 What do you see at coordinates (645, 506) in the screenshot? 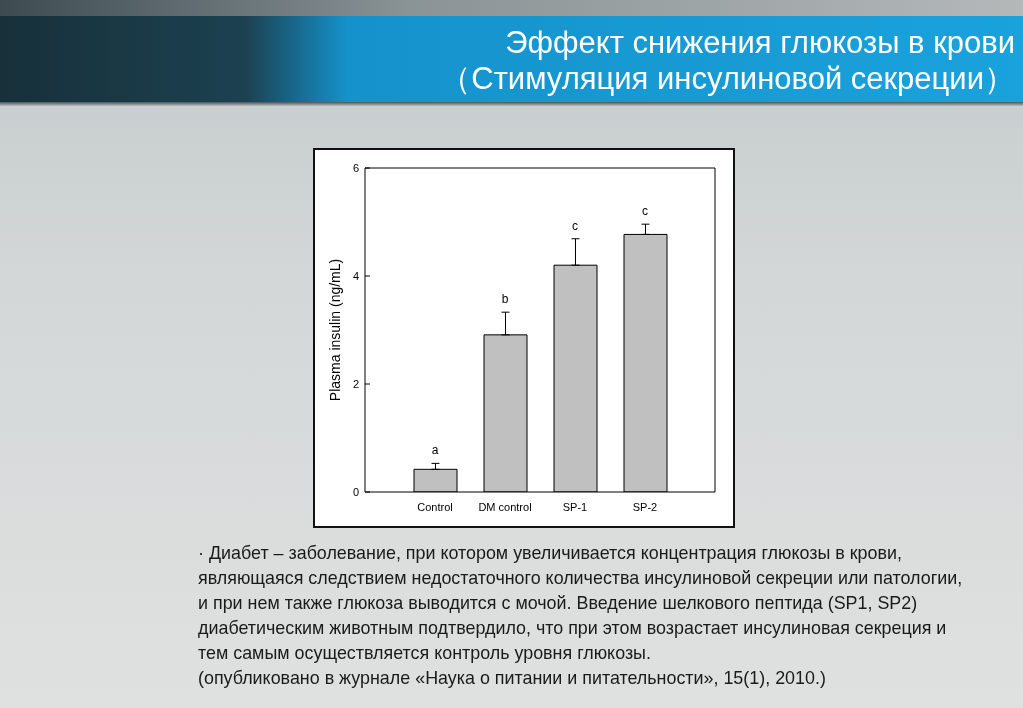
I see `x-tick-label: SP-2` at bounding box center [645, 506].